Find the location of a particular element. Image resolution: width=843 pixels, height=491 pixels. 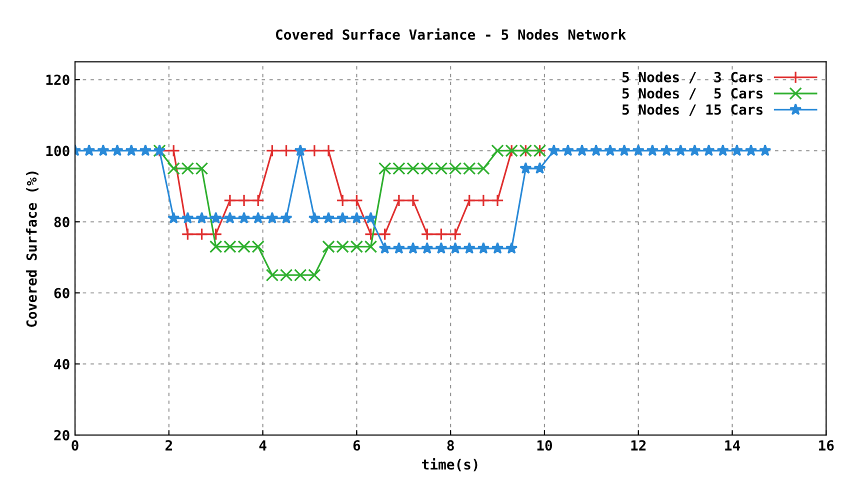

y-tick-label: 40 is located at coordinates (62, 364).